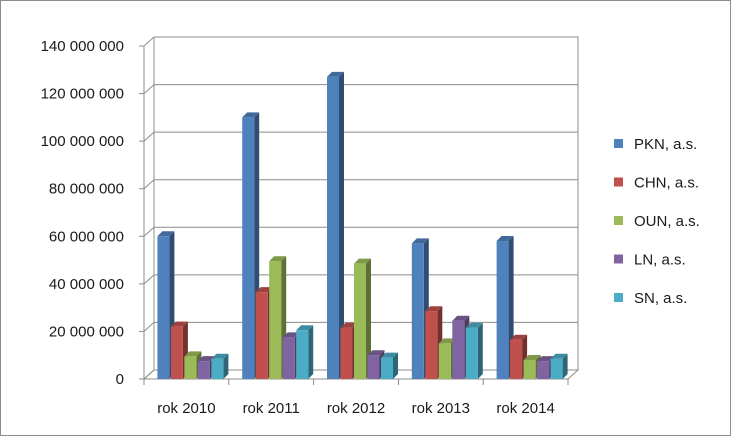 The width and height of the screenshot is (731, 437). What do you see at coordinates (356, 408) in the screenshot?
I see `x-tick-label: rok 2012` at bounding box center [356, 408].